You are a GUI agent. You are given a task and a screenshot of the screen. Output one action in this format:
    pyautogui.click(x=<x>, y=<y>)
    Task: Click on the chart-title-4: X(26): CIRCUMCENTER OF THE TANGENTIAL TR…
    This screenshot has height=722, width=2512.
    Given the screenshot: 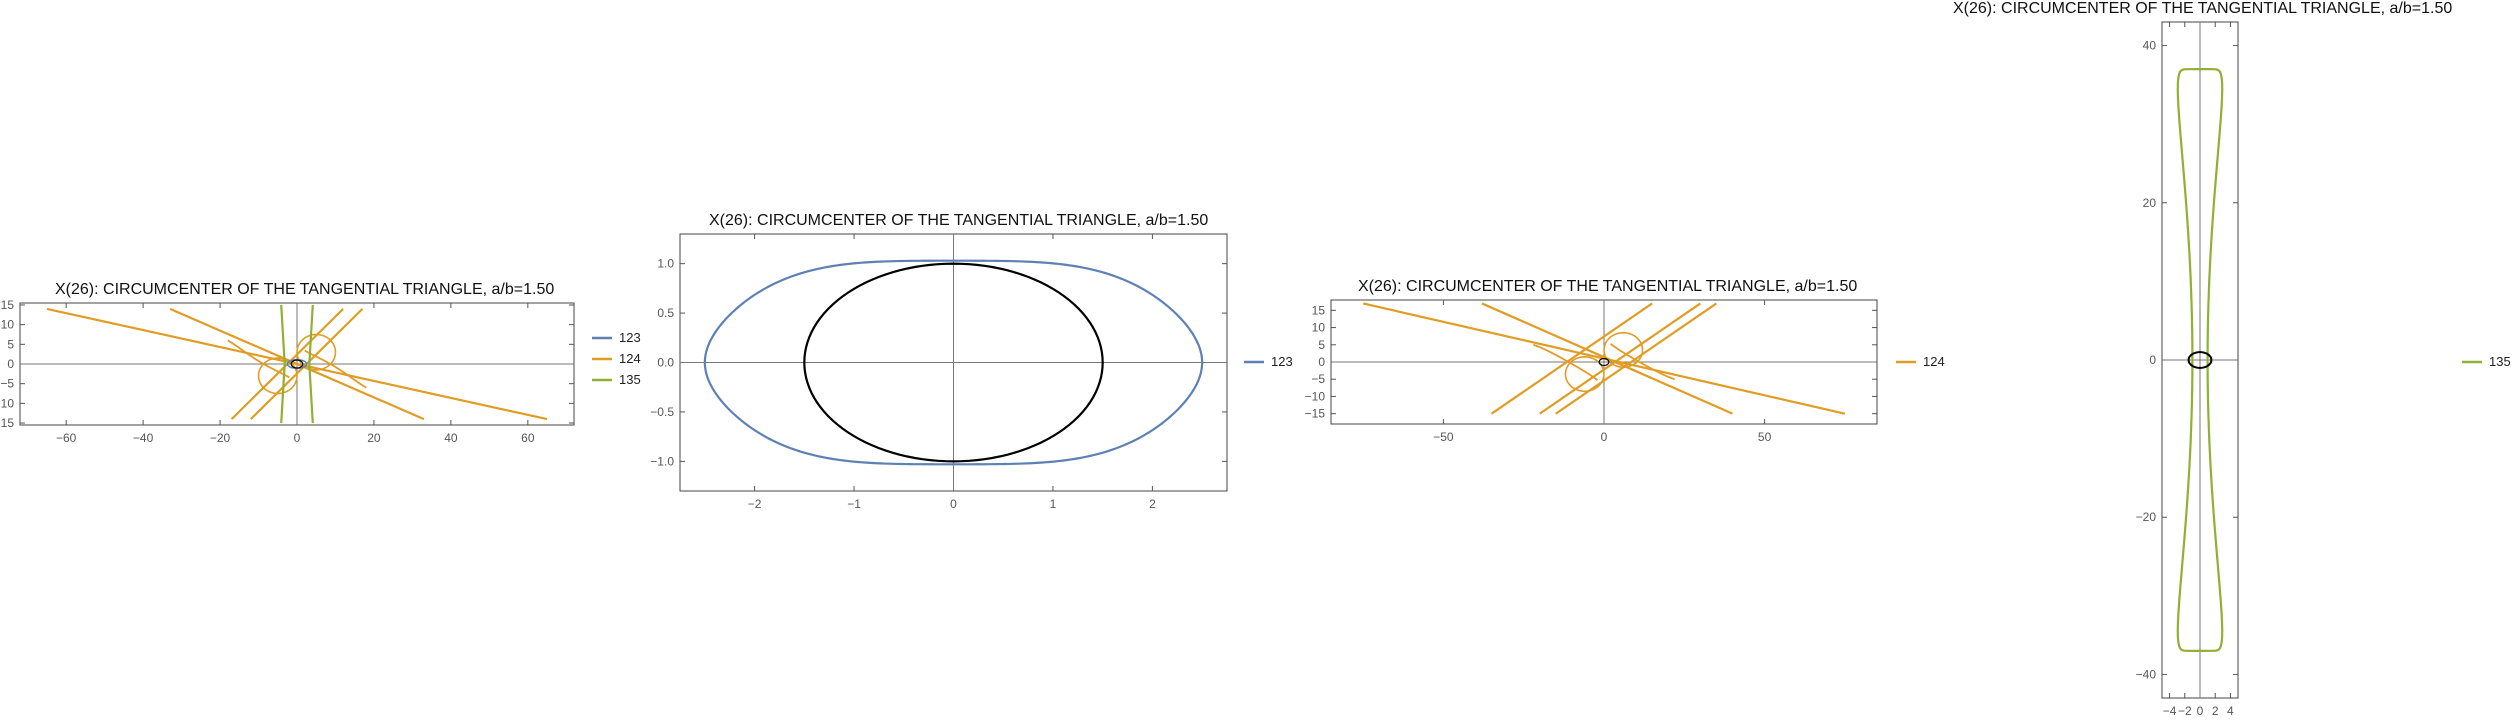 What is the action you would take?
    pyautogui.click(x=2203, y=8)
    